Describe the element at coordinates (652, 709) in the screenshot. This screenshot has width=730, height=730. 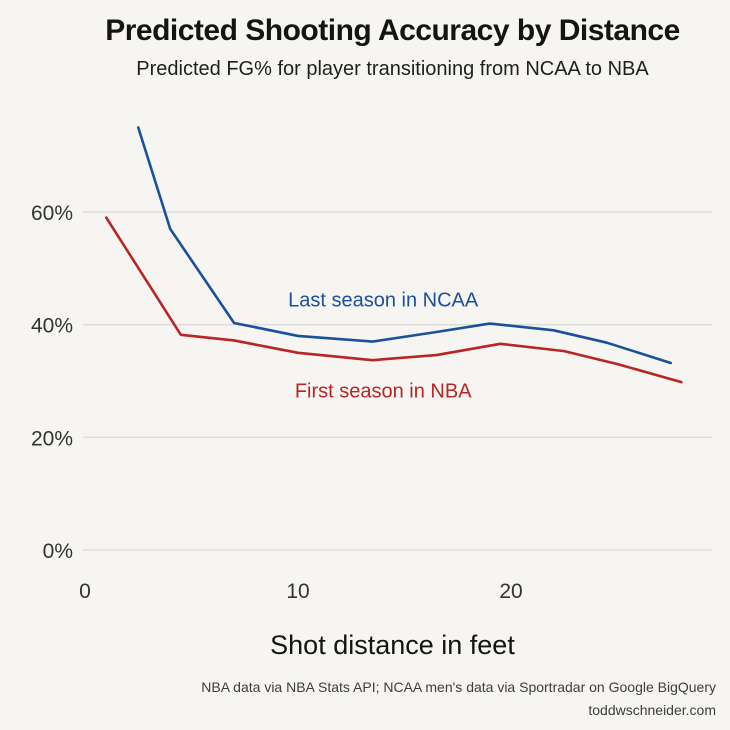
I see `site-credit: toddwschneider.com` at that location.